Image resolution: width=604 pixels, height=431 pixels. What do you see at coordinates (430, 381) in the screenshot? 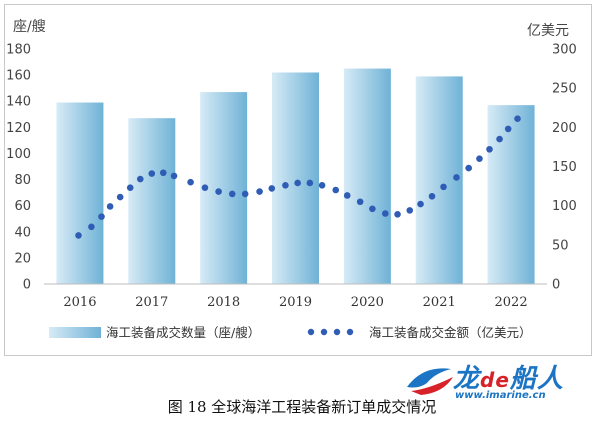
I see `ship-logo-icon` at bounding box center [430, 381].